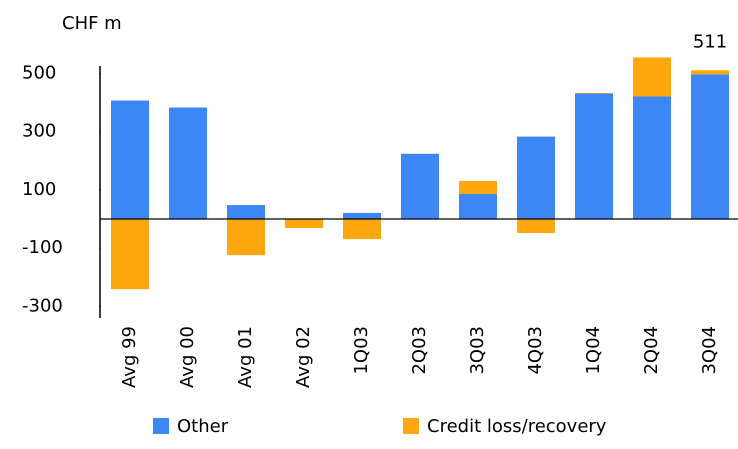 Image resolution: width=738 pixels, height=449 pixels. What do you see at coordinates (39, 72) in the screenshot?
I see `y-tick-label: 500` at bounding box center [39, 72].